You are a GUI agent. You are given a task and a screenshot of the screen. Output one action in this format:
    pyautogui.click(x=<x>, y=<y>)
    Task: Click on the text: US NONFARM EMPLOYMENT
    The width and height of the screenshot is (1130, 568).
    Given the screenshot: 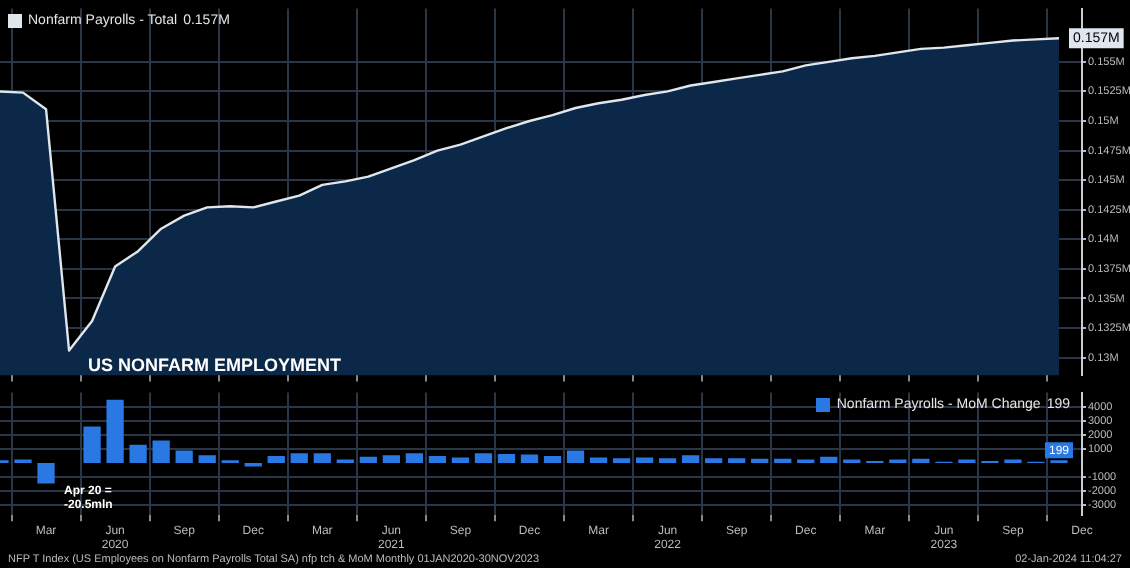 What is the action you would take?
    pyautogui.click(x=215, y=365)
    